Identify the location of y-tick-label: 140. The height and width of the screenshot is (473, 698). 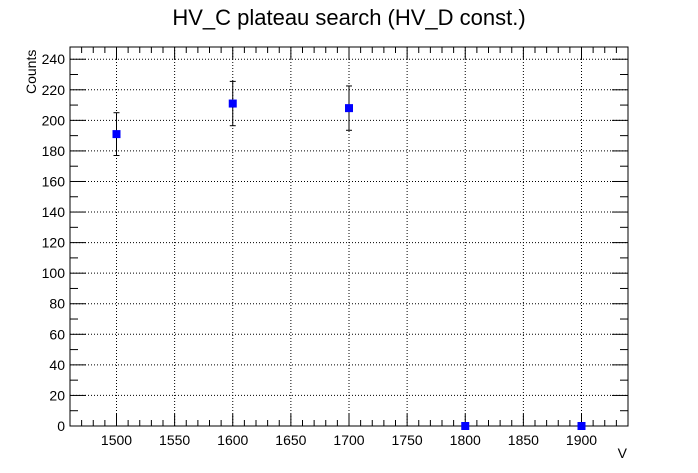
(54, 212).